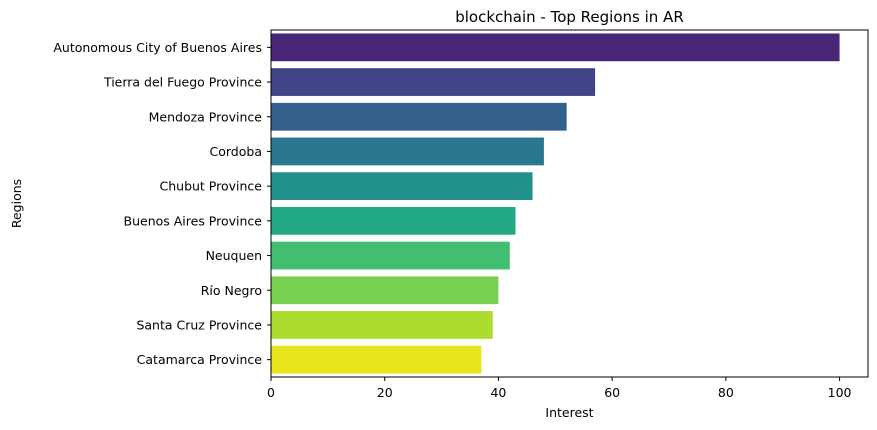 The height and width of the screenshot is (430, 877). What do you see at coordinates (726, 392) in the screenshot?
I see `x-tick-label: 80` at bounding box center [726, 392].